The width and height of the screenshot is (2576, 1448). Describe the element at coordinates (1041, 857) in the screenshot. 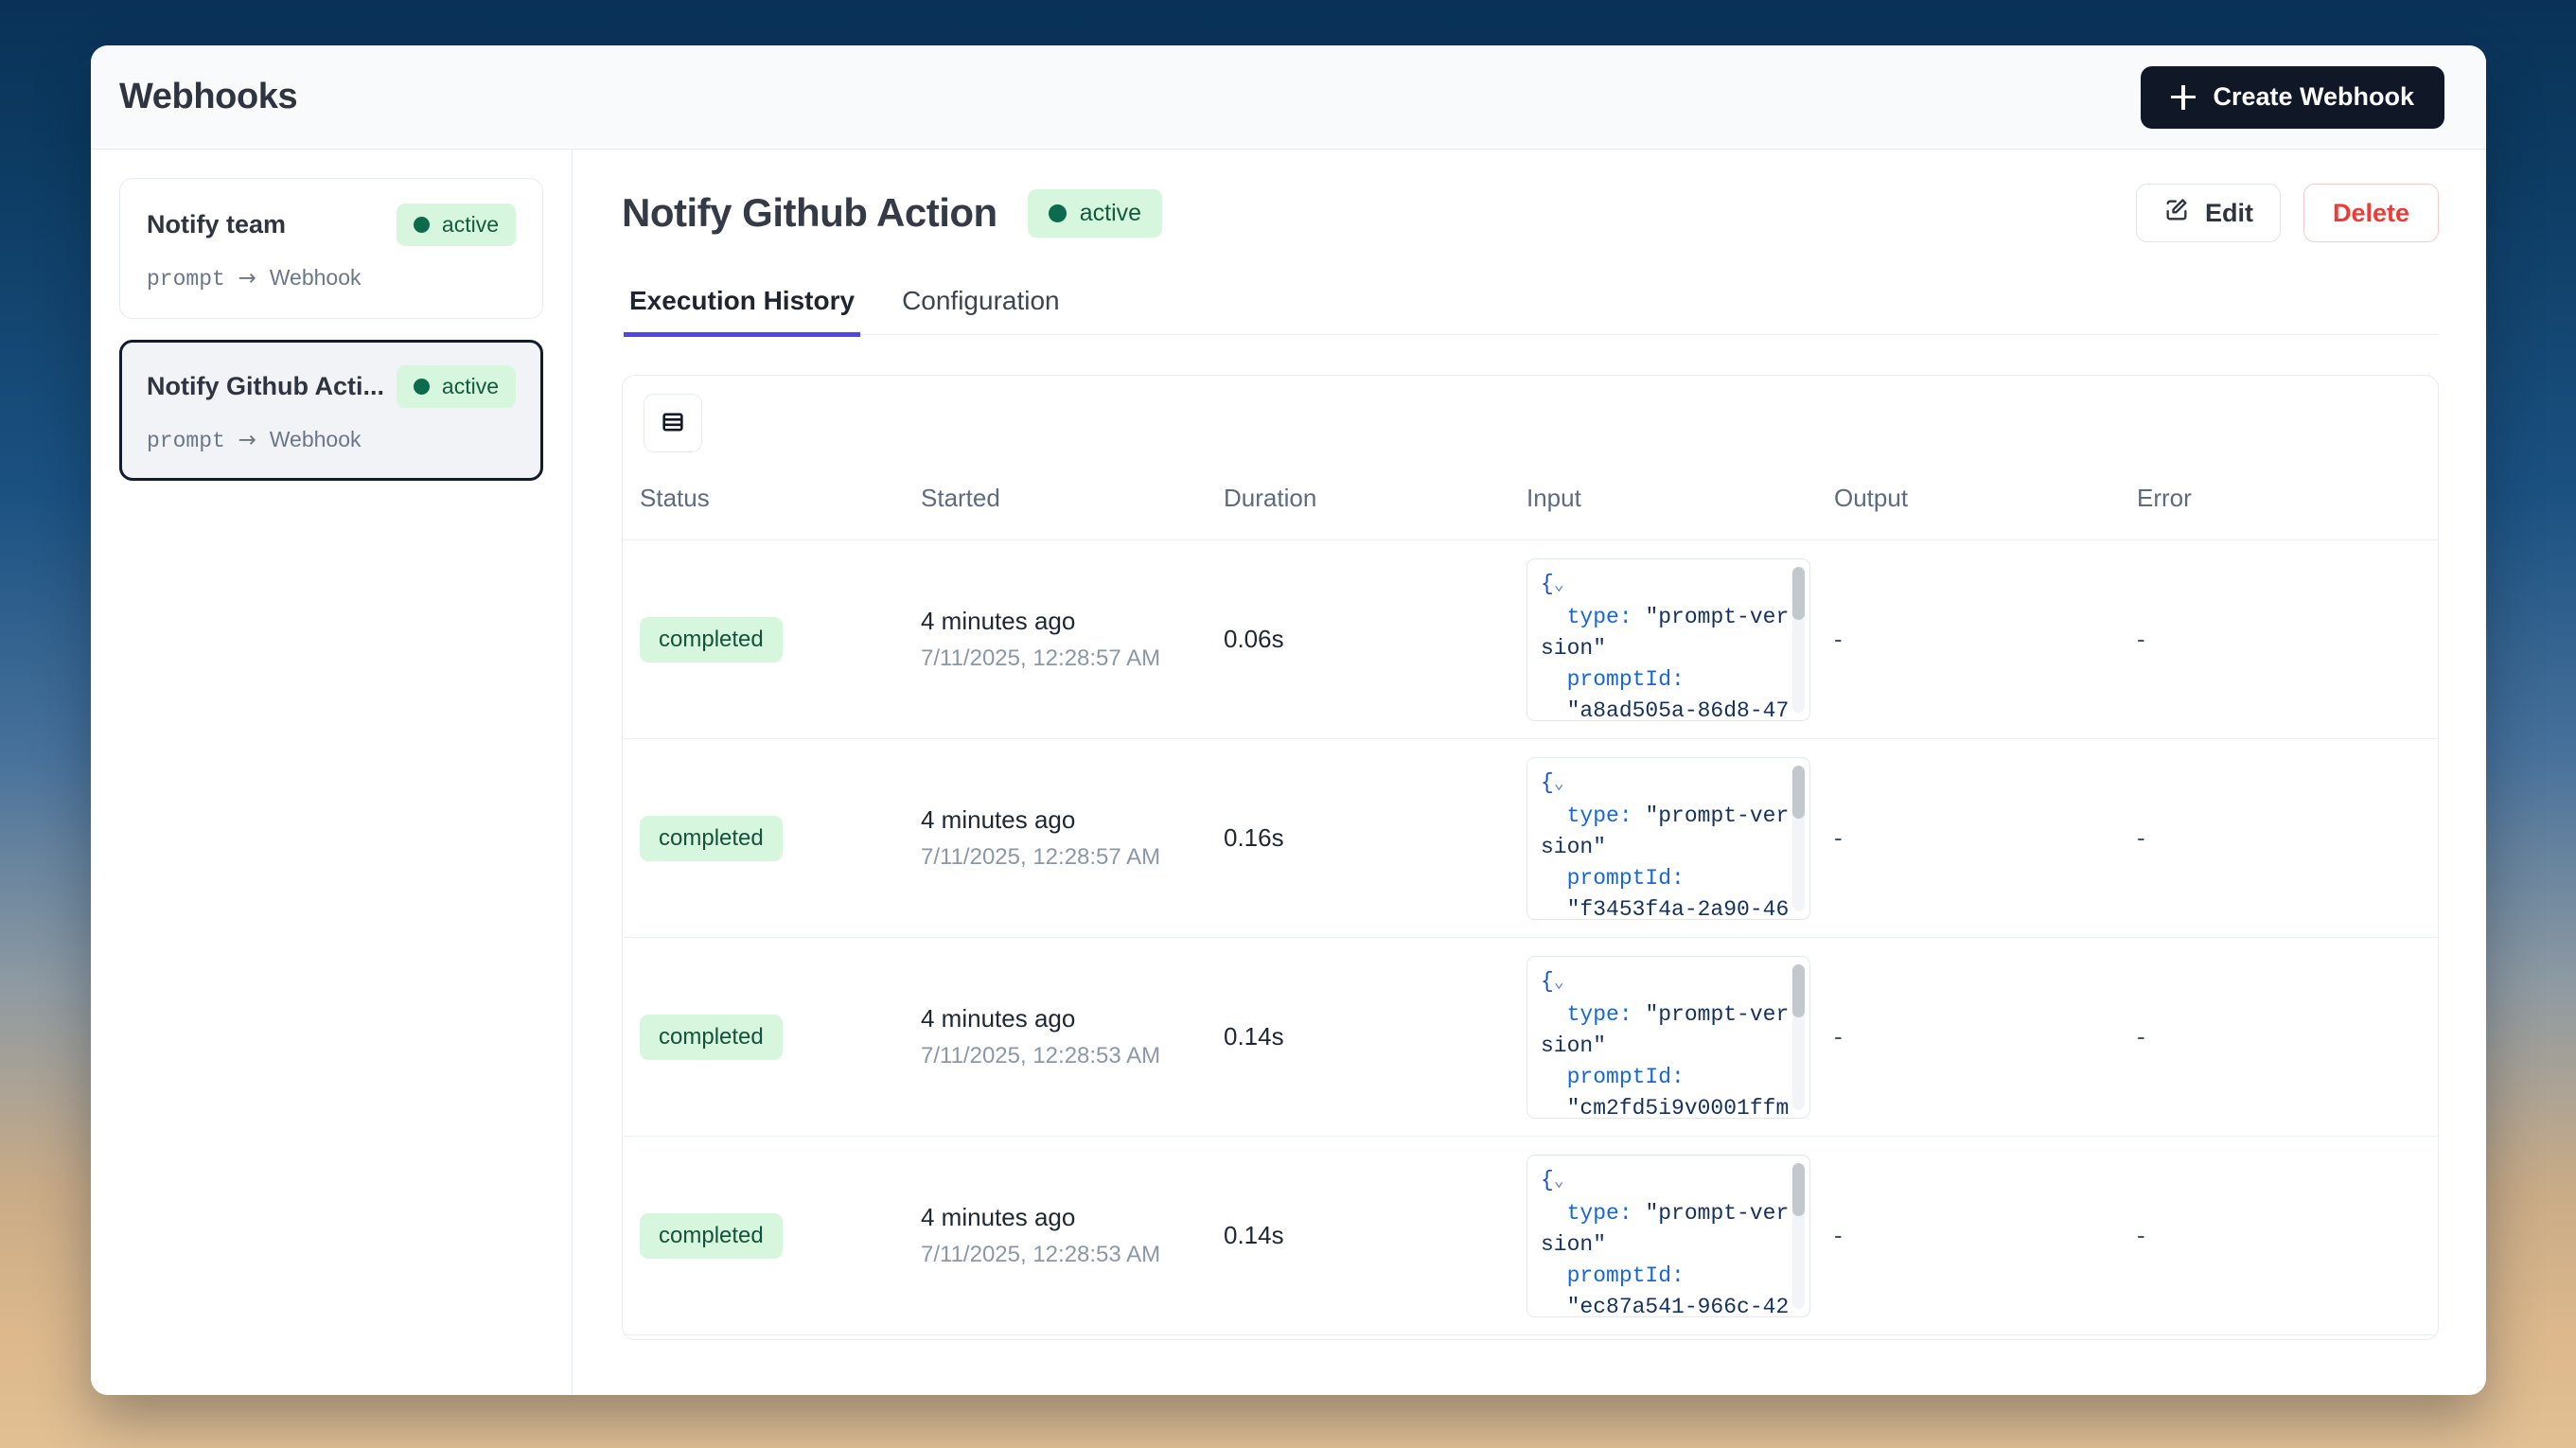

I see `started-absolute: 7/11/2025, 12:28:57 AM` at that location.